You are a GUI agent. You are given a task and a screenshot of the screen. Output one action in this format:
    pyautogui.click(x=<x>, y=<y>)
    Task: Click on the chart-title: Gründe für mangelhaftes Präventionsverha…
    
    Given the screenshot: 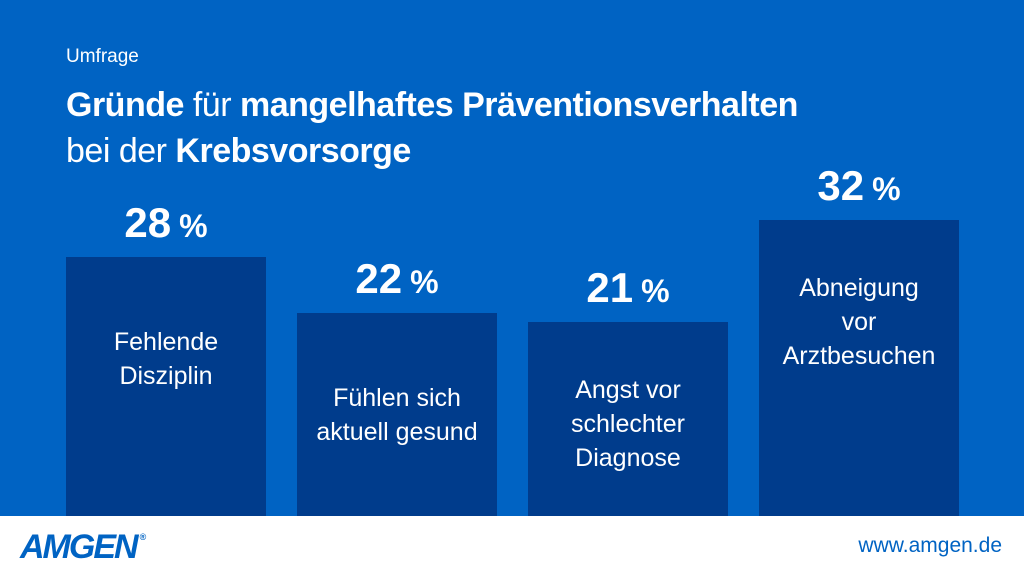 What is the action you would take?
    pyautogui.click(x=432, y=128)
    